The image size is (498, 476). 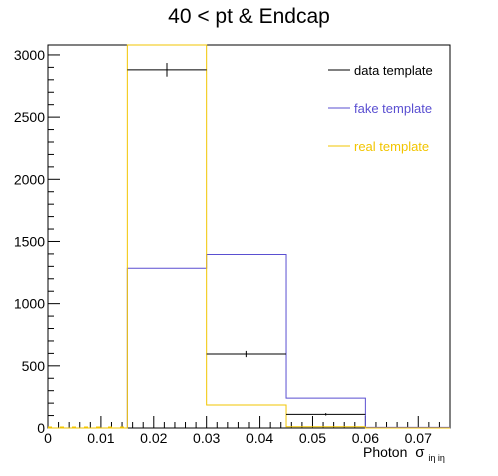 I want to click on x-tick-label: 0.06, so click(x=365, y=438).